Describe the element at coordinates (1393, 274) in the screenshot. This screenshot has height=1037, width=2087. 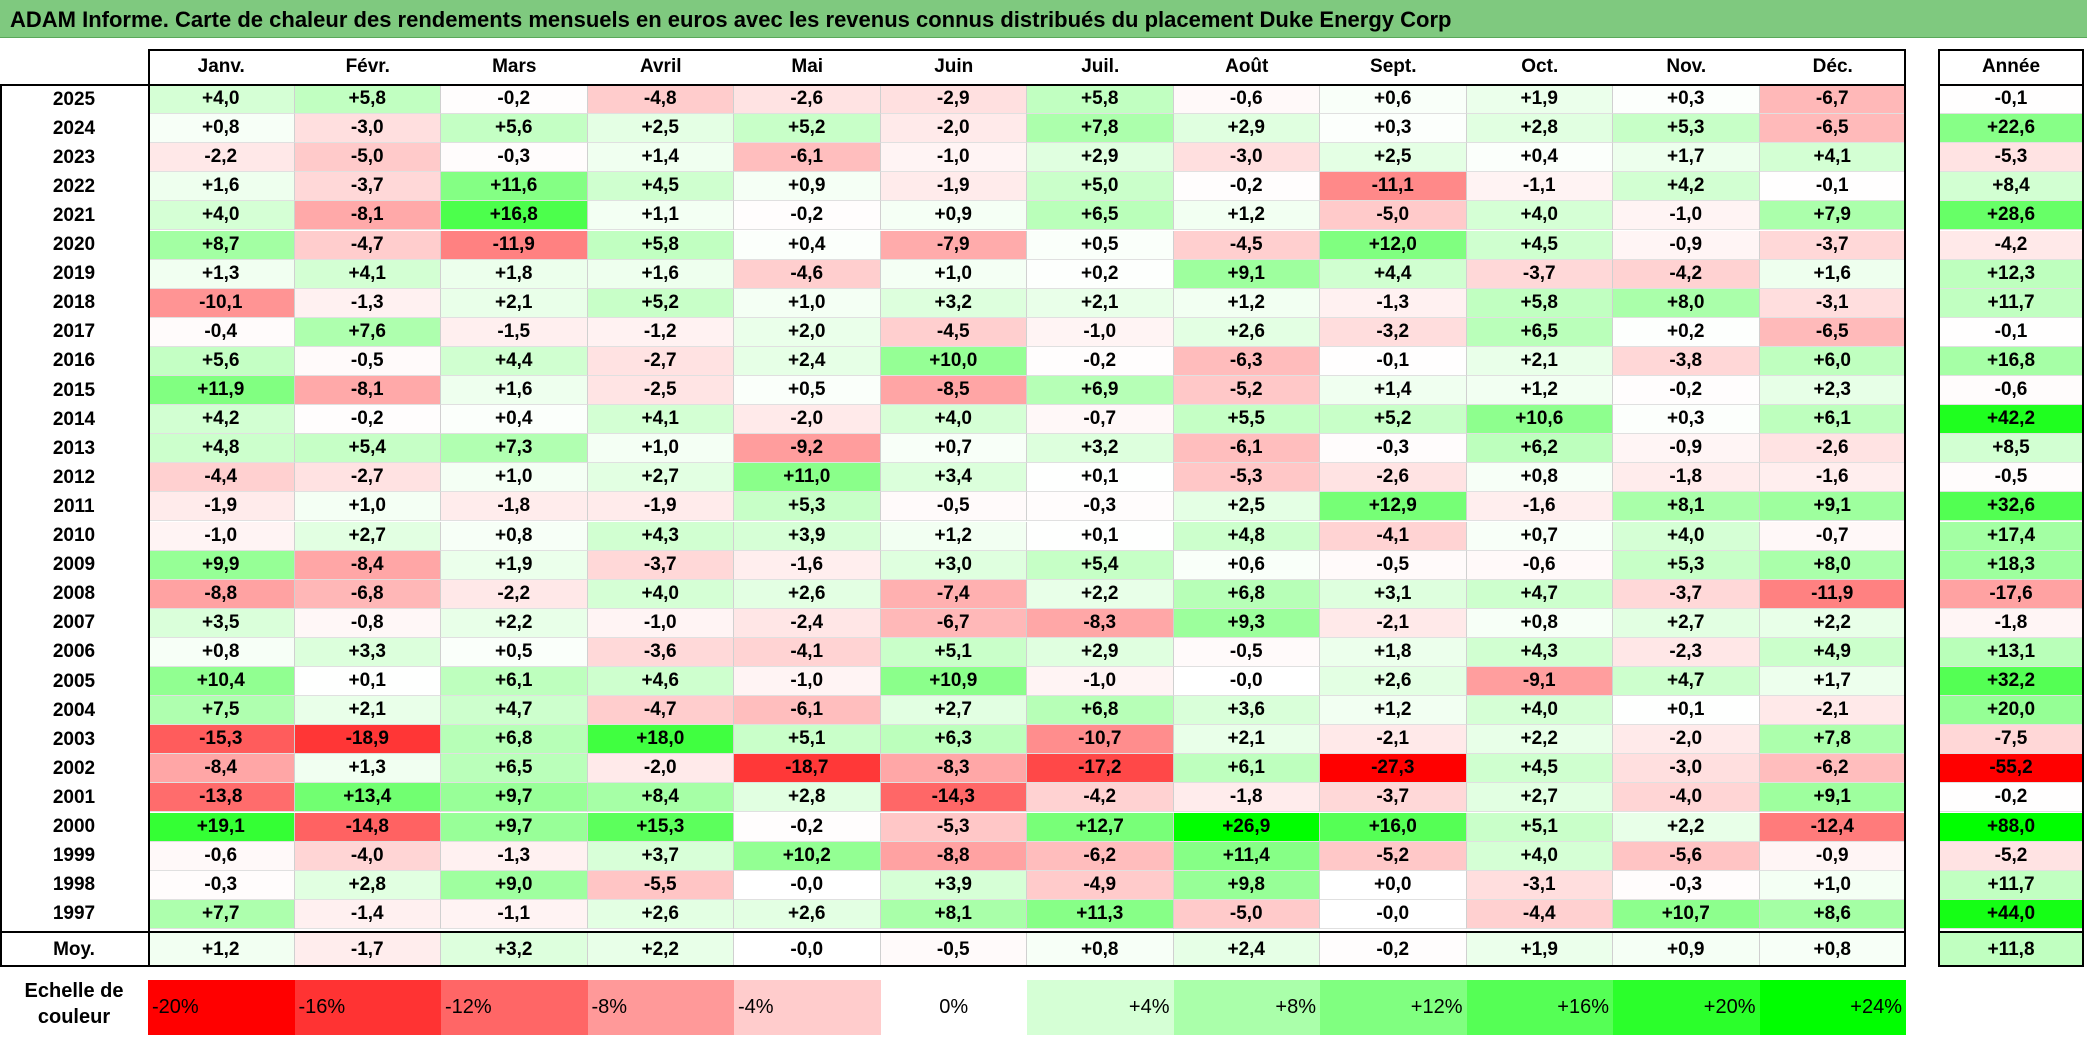
I see `heatmap-cell: +4,4` at that location.